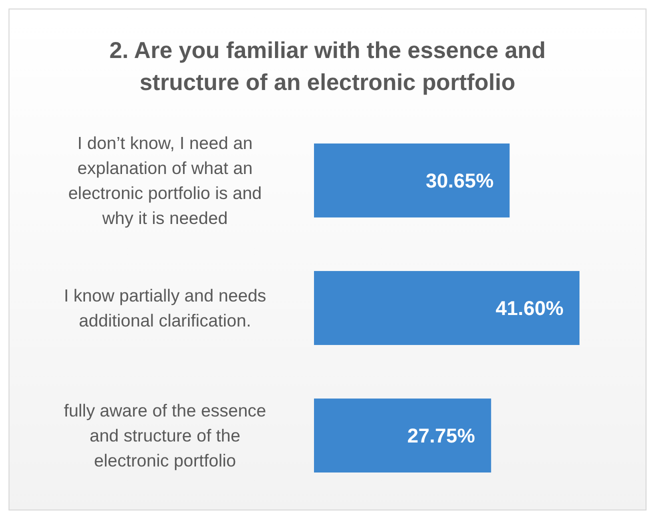 The height and width of the screenshot is (519, 647). Describe the element at coordinates (460, 181) in the screenshot. I see `data-label: 30.65%` at that location.